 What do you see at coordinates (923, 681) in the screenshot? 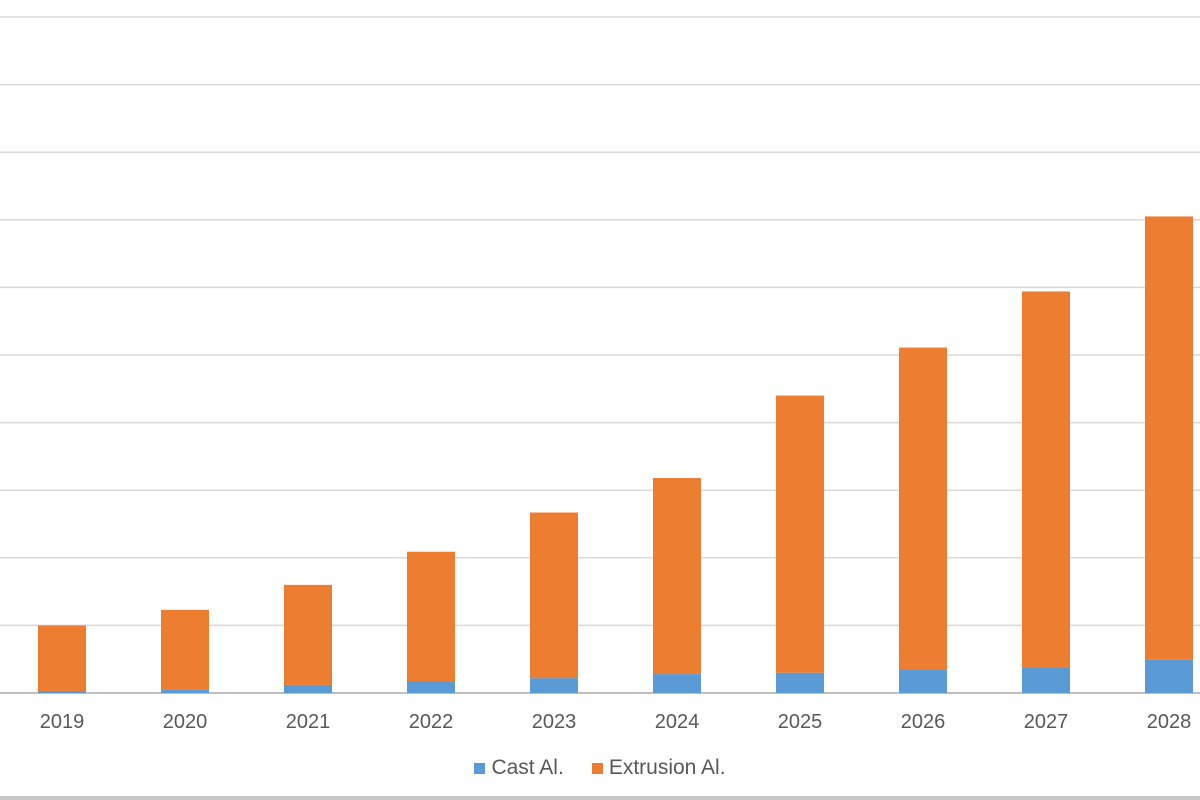
I see `bar-cast-2026` at bounding box center [923, 681].